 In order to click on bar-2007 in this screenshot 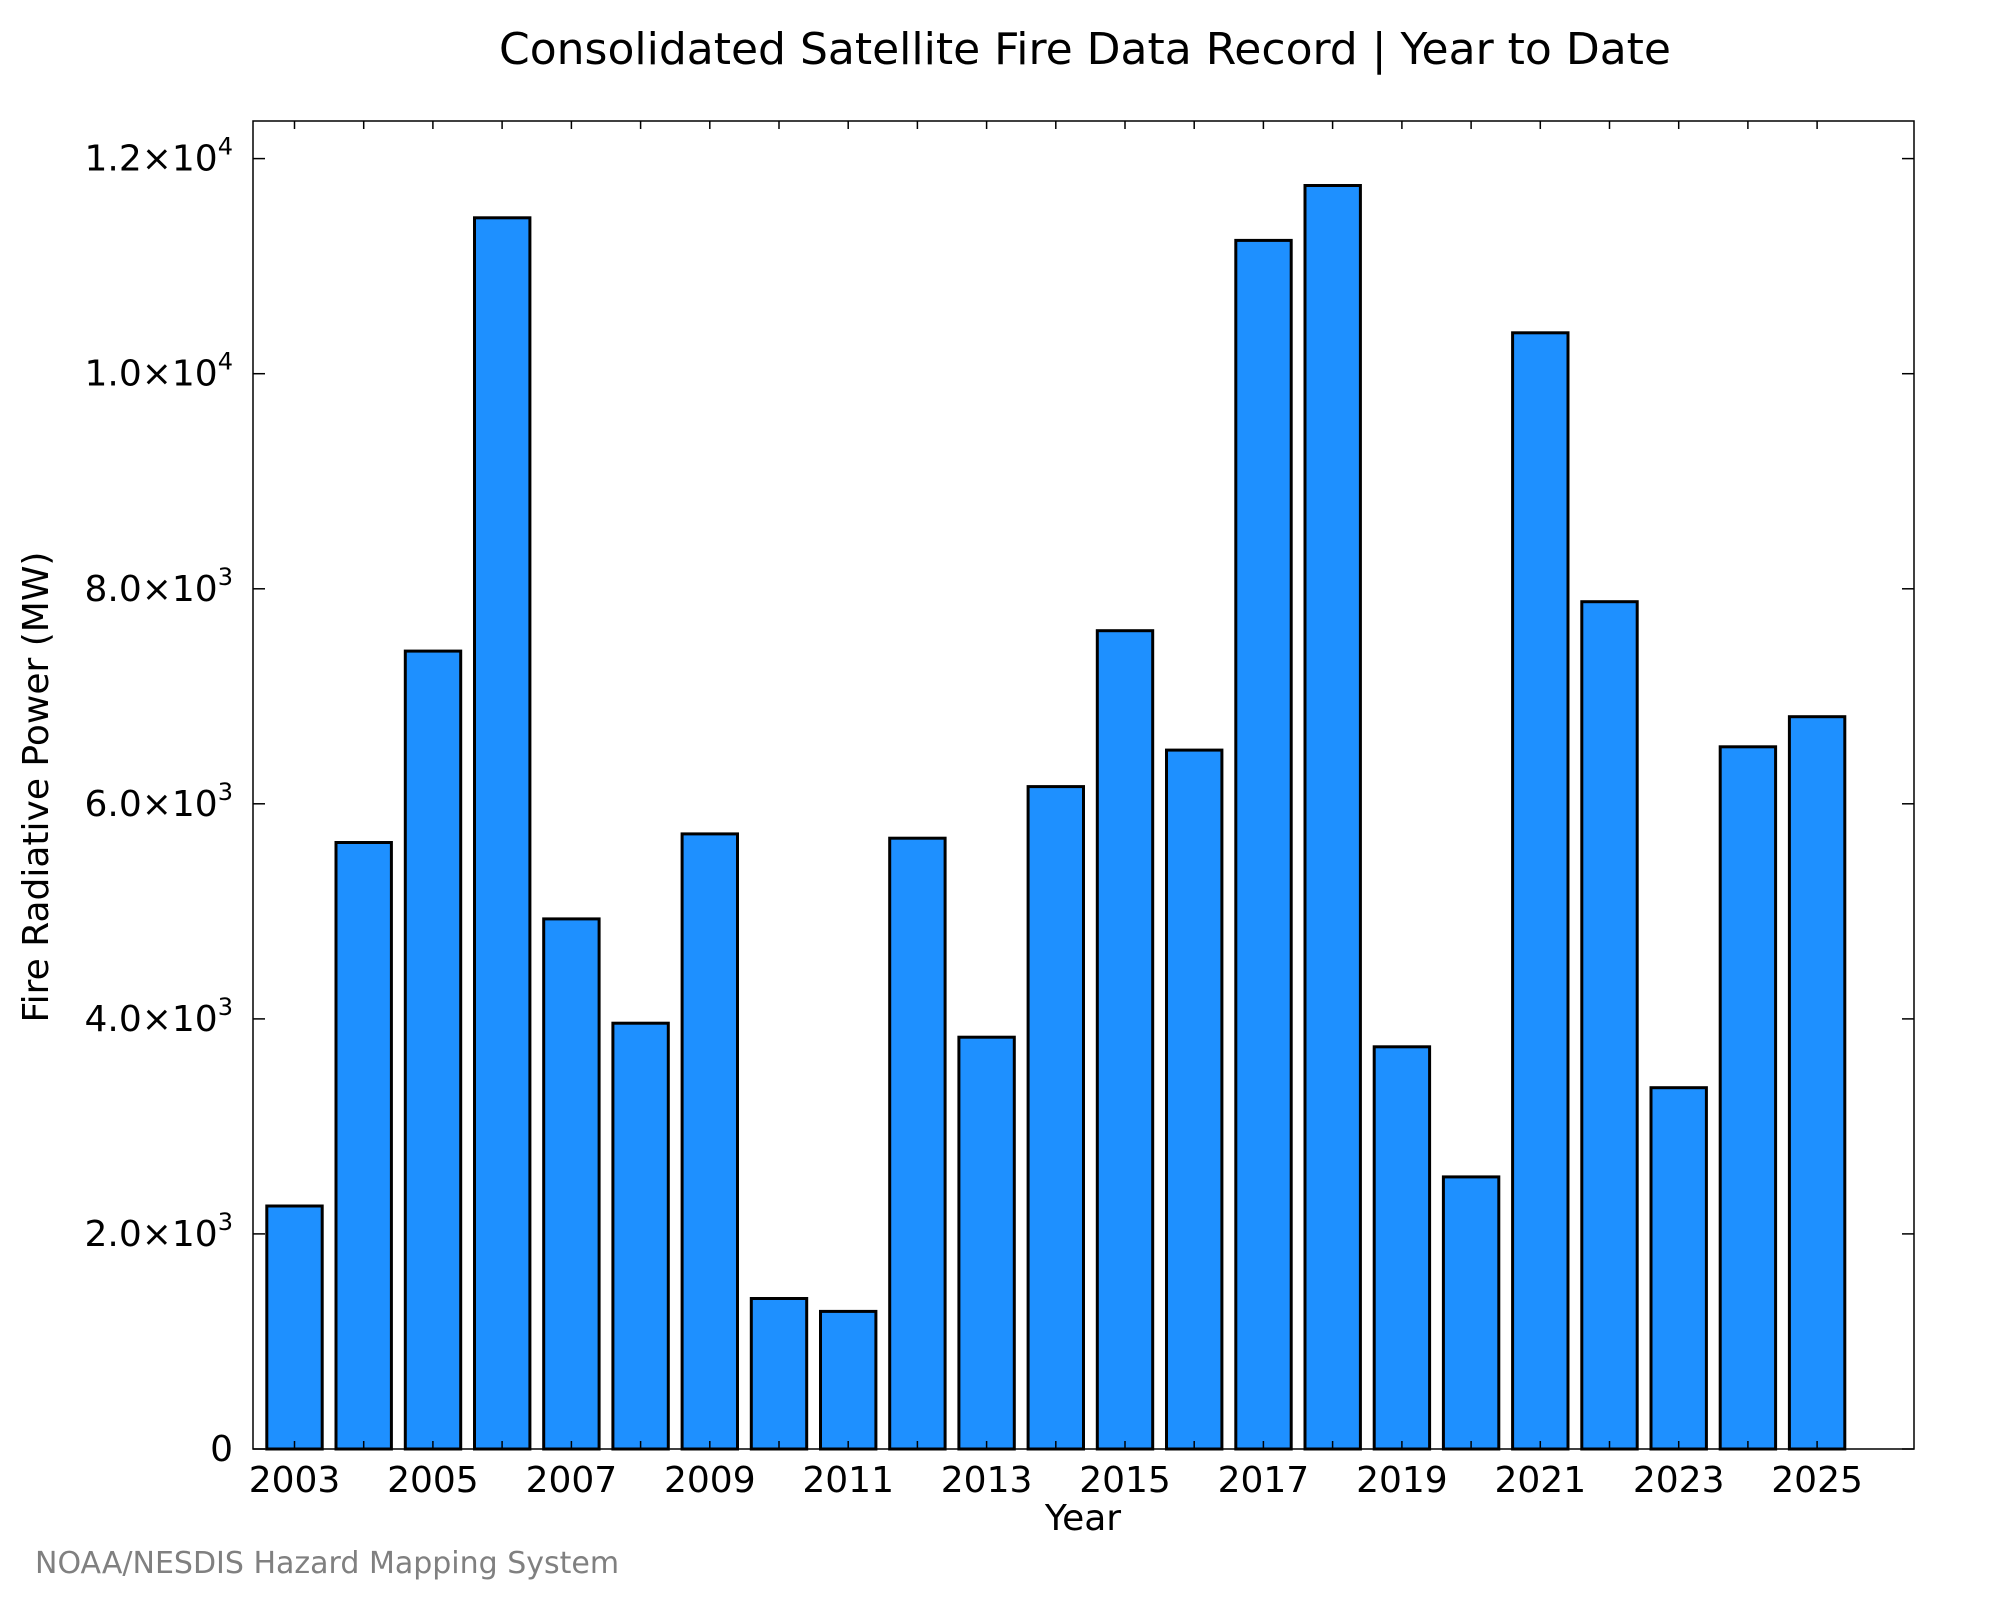, I will do `click(571, 1184)`.